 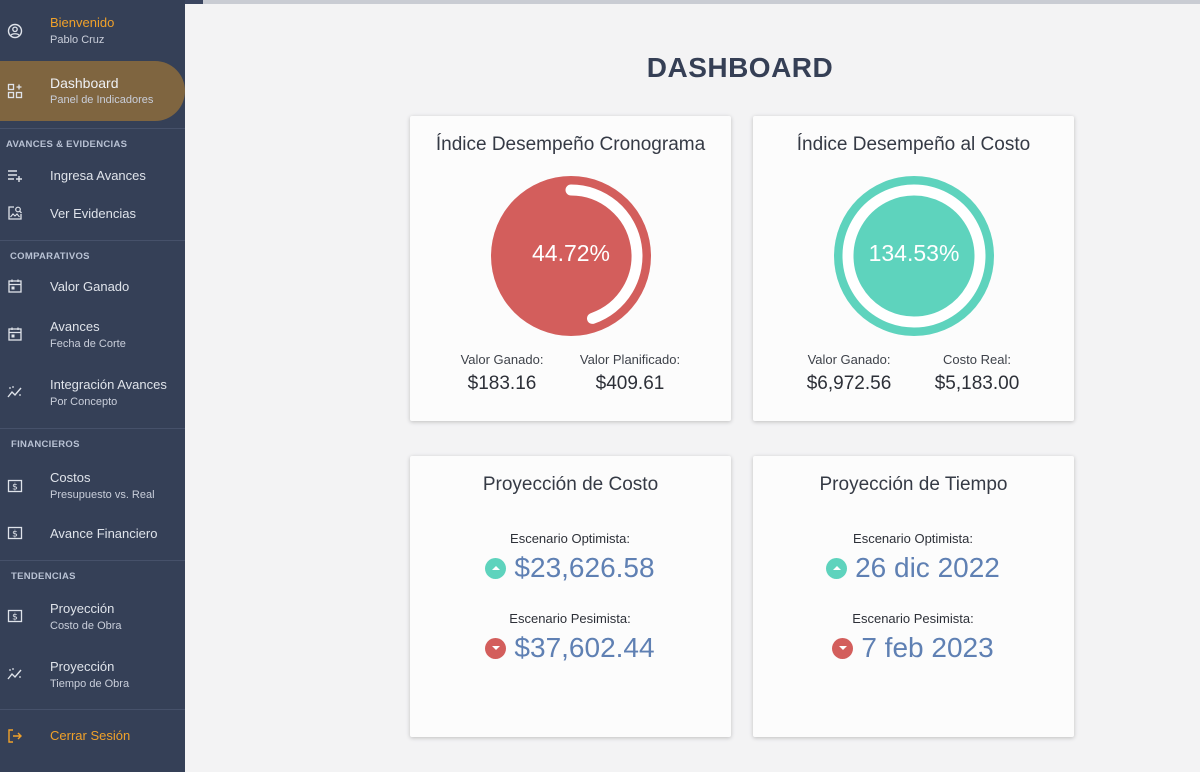 I want to click on dashboard-sub: Panel de Indicadores, so click(x=102, y=100).